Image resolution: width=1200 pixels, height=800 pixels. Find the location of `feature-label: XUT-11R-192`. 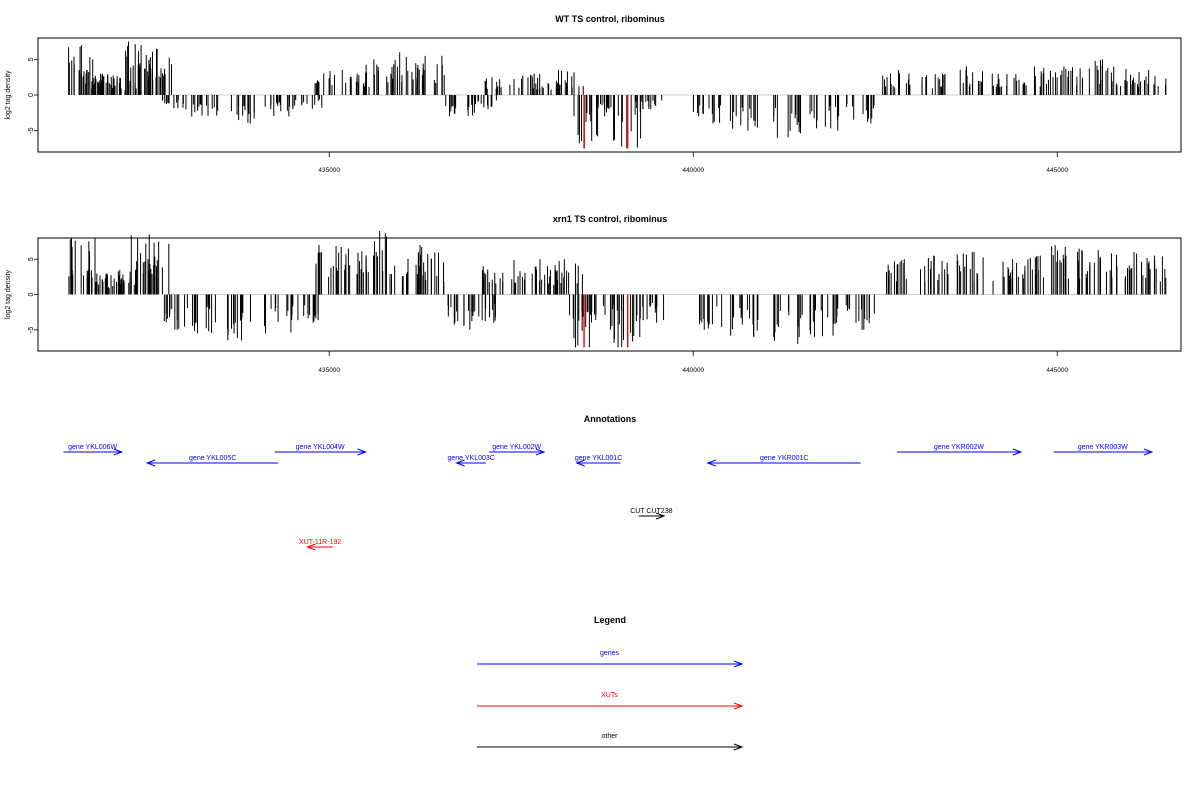

feature-label: XUT-11R-192 is located at coordinates (320, 542).